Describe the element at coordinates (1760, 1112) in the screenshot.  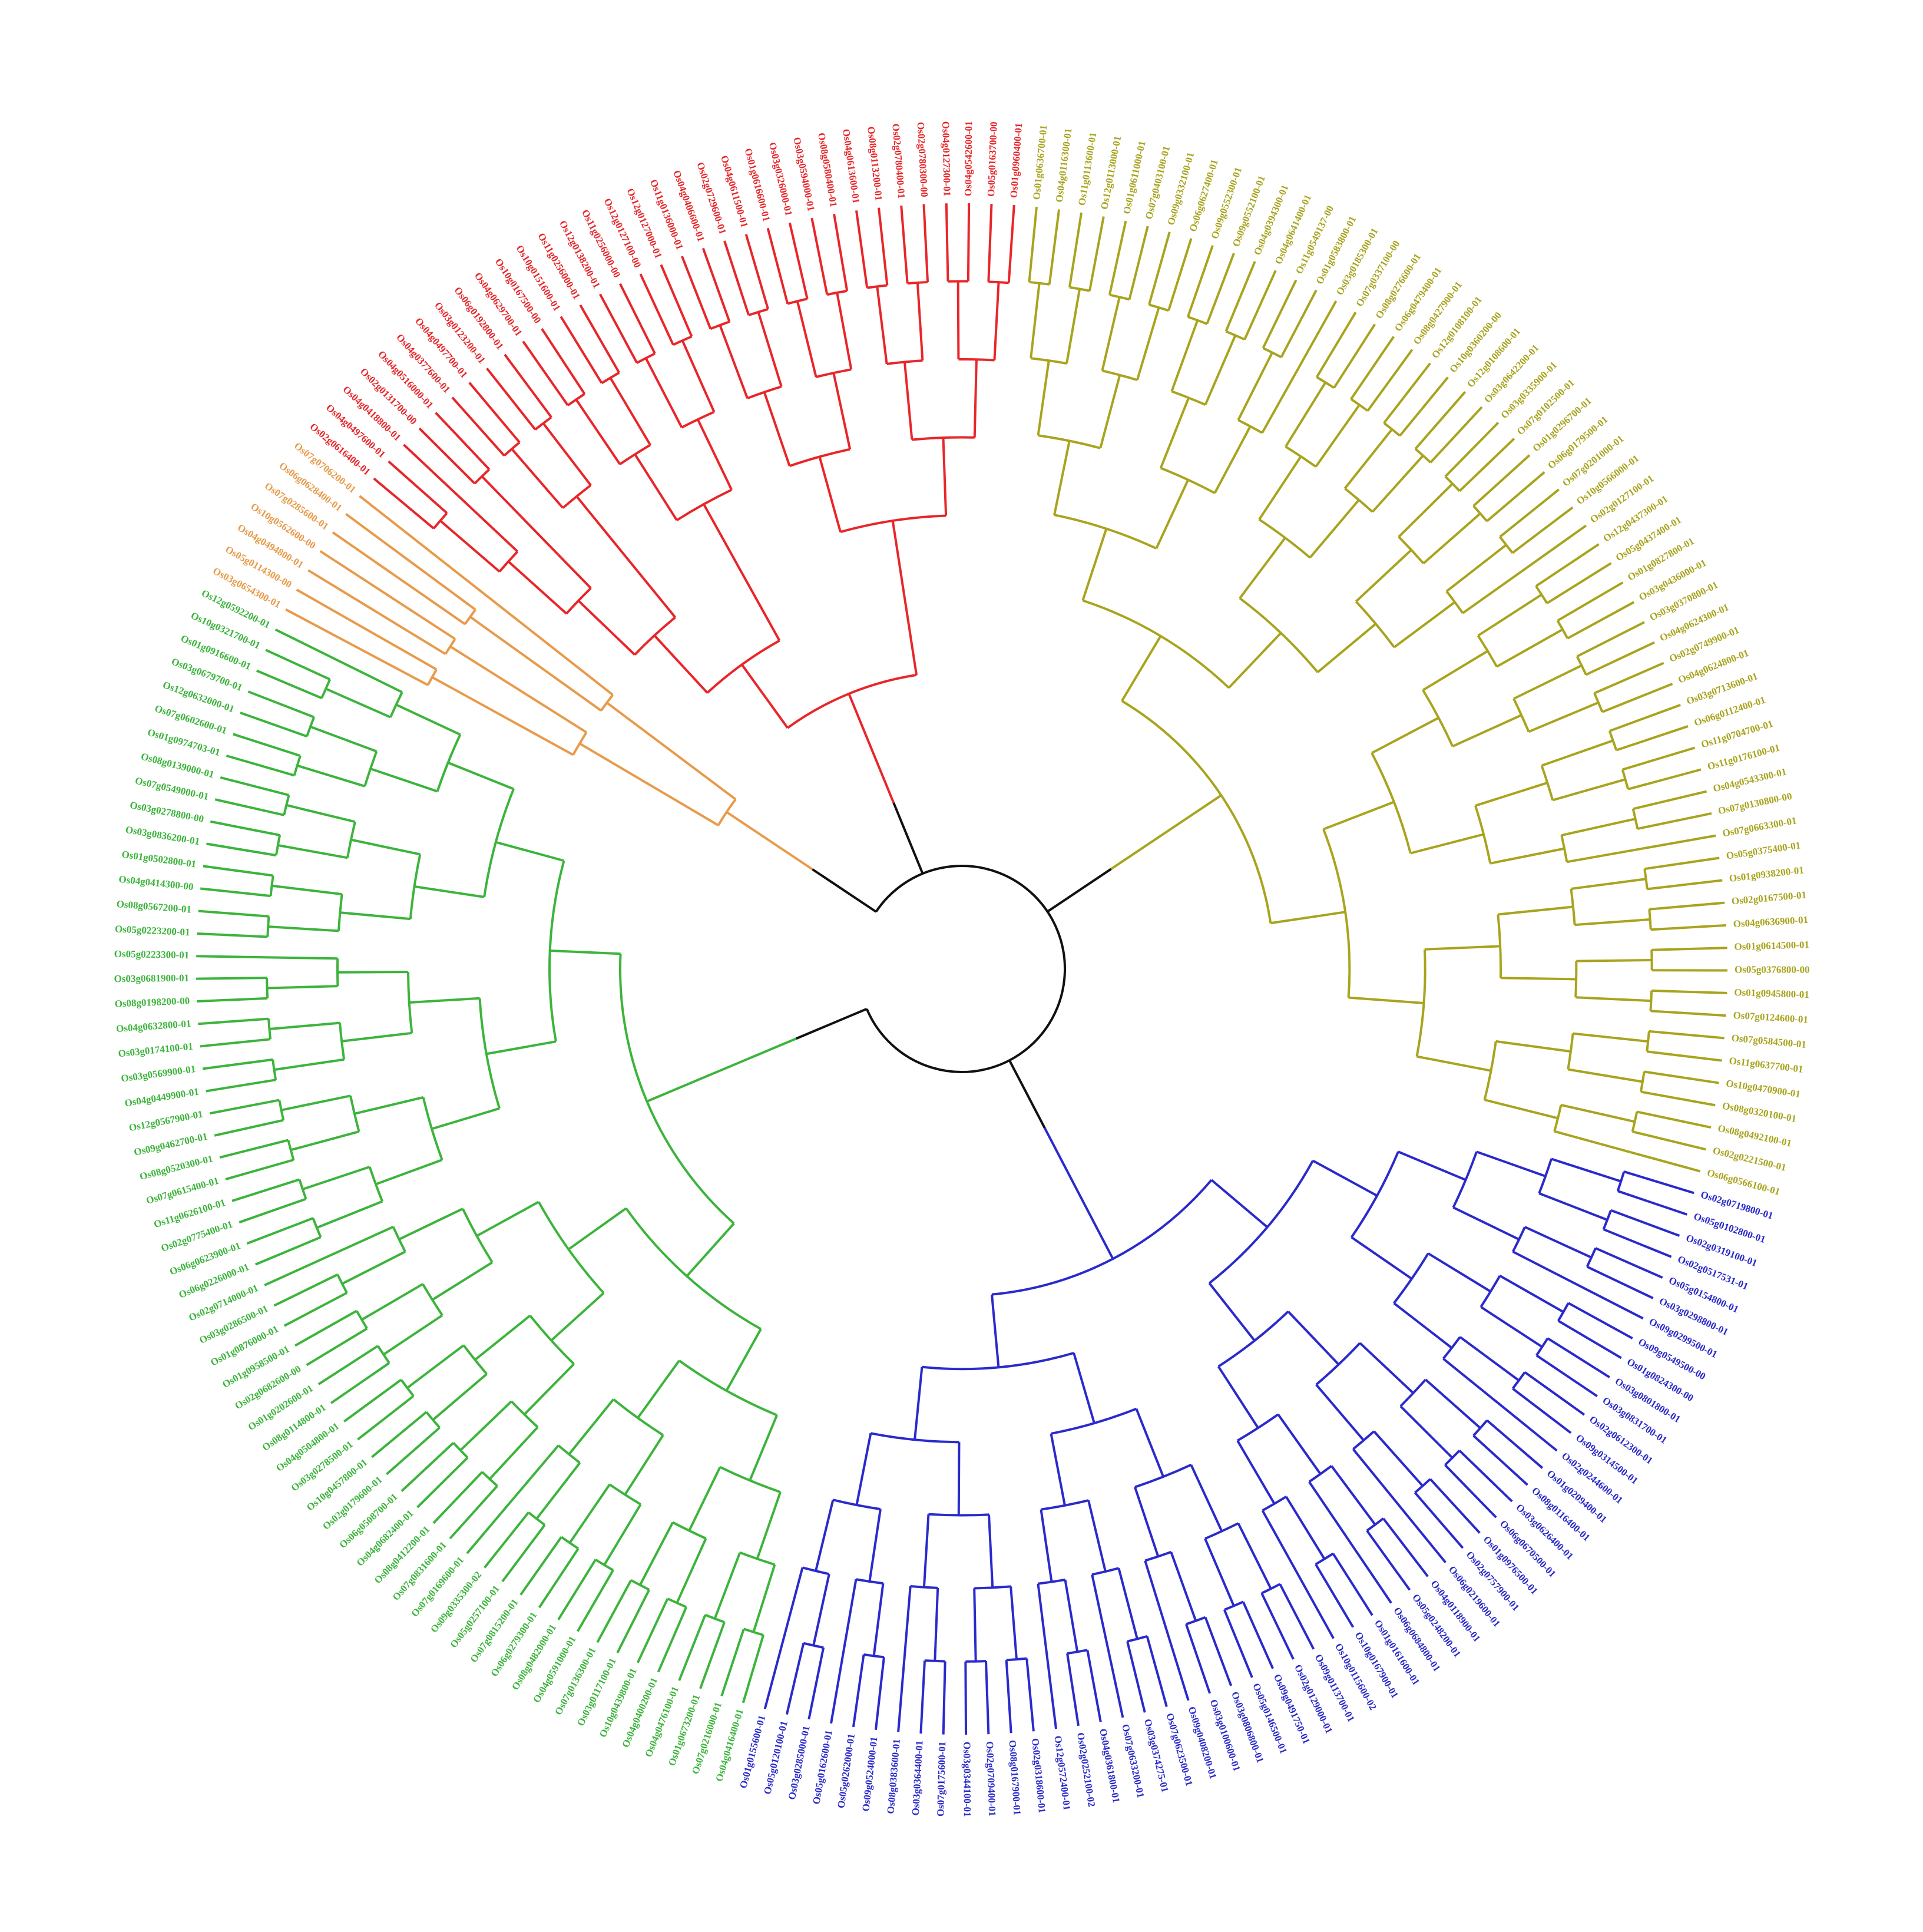
I see `leaf-label: Os08g0320100-01` at that location.